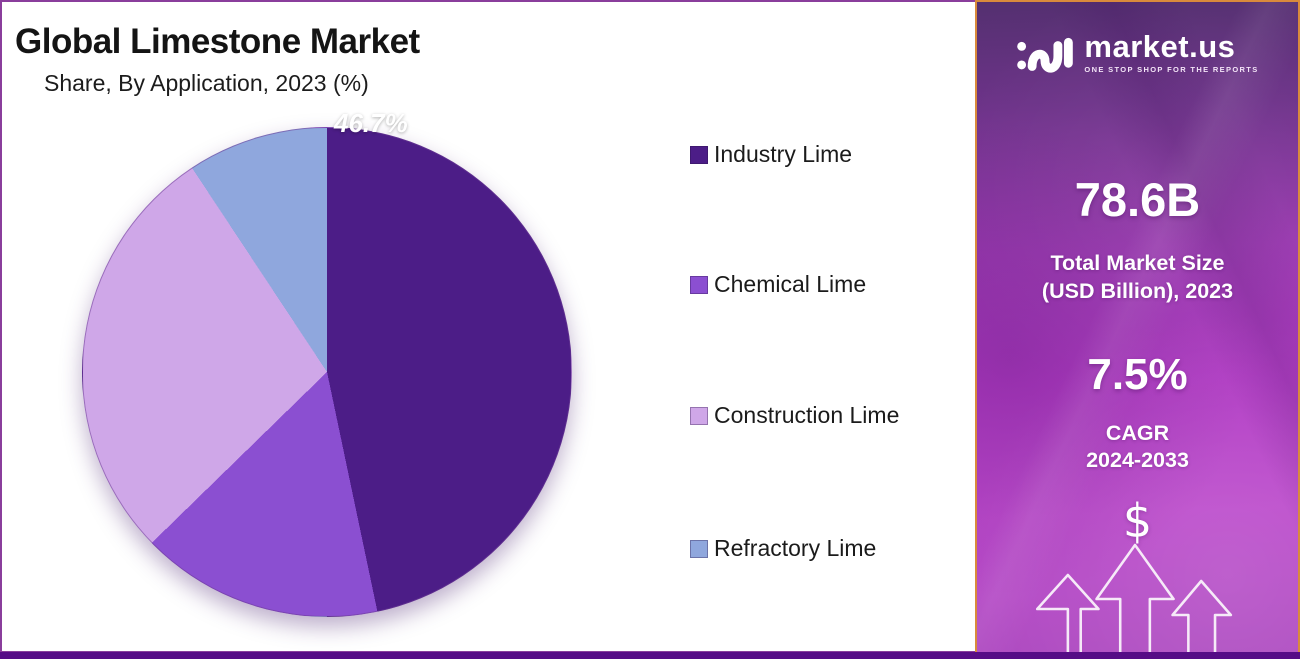 Image resolution: width=1300 pixels, height=659 pixels. I want to click on cagr-label-line2: 2024-2033, so click(1137, 460).